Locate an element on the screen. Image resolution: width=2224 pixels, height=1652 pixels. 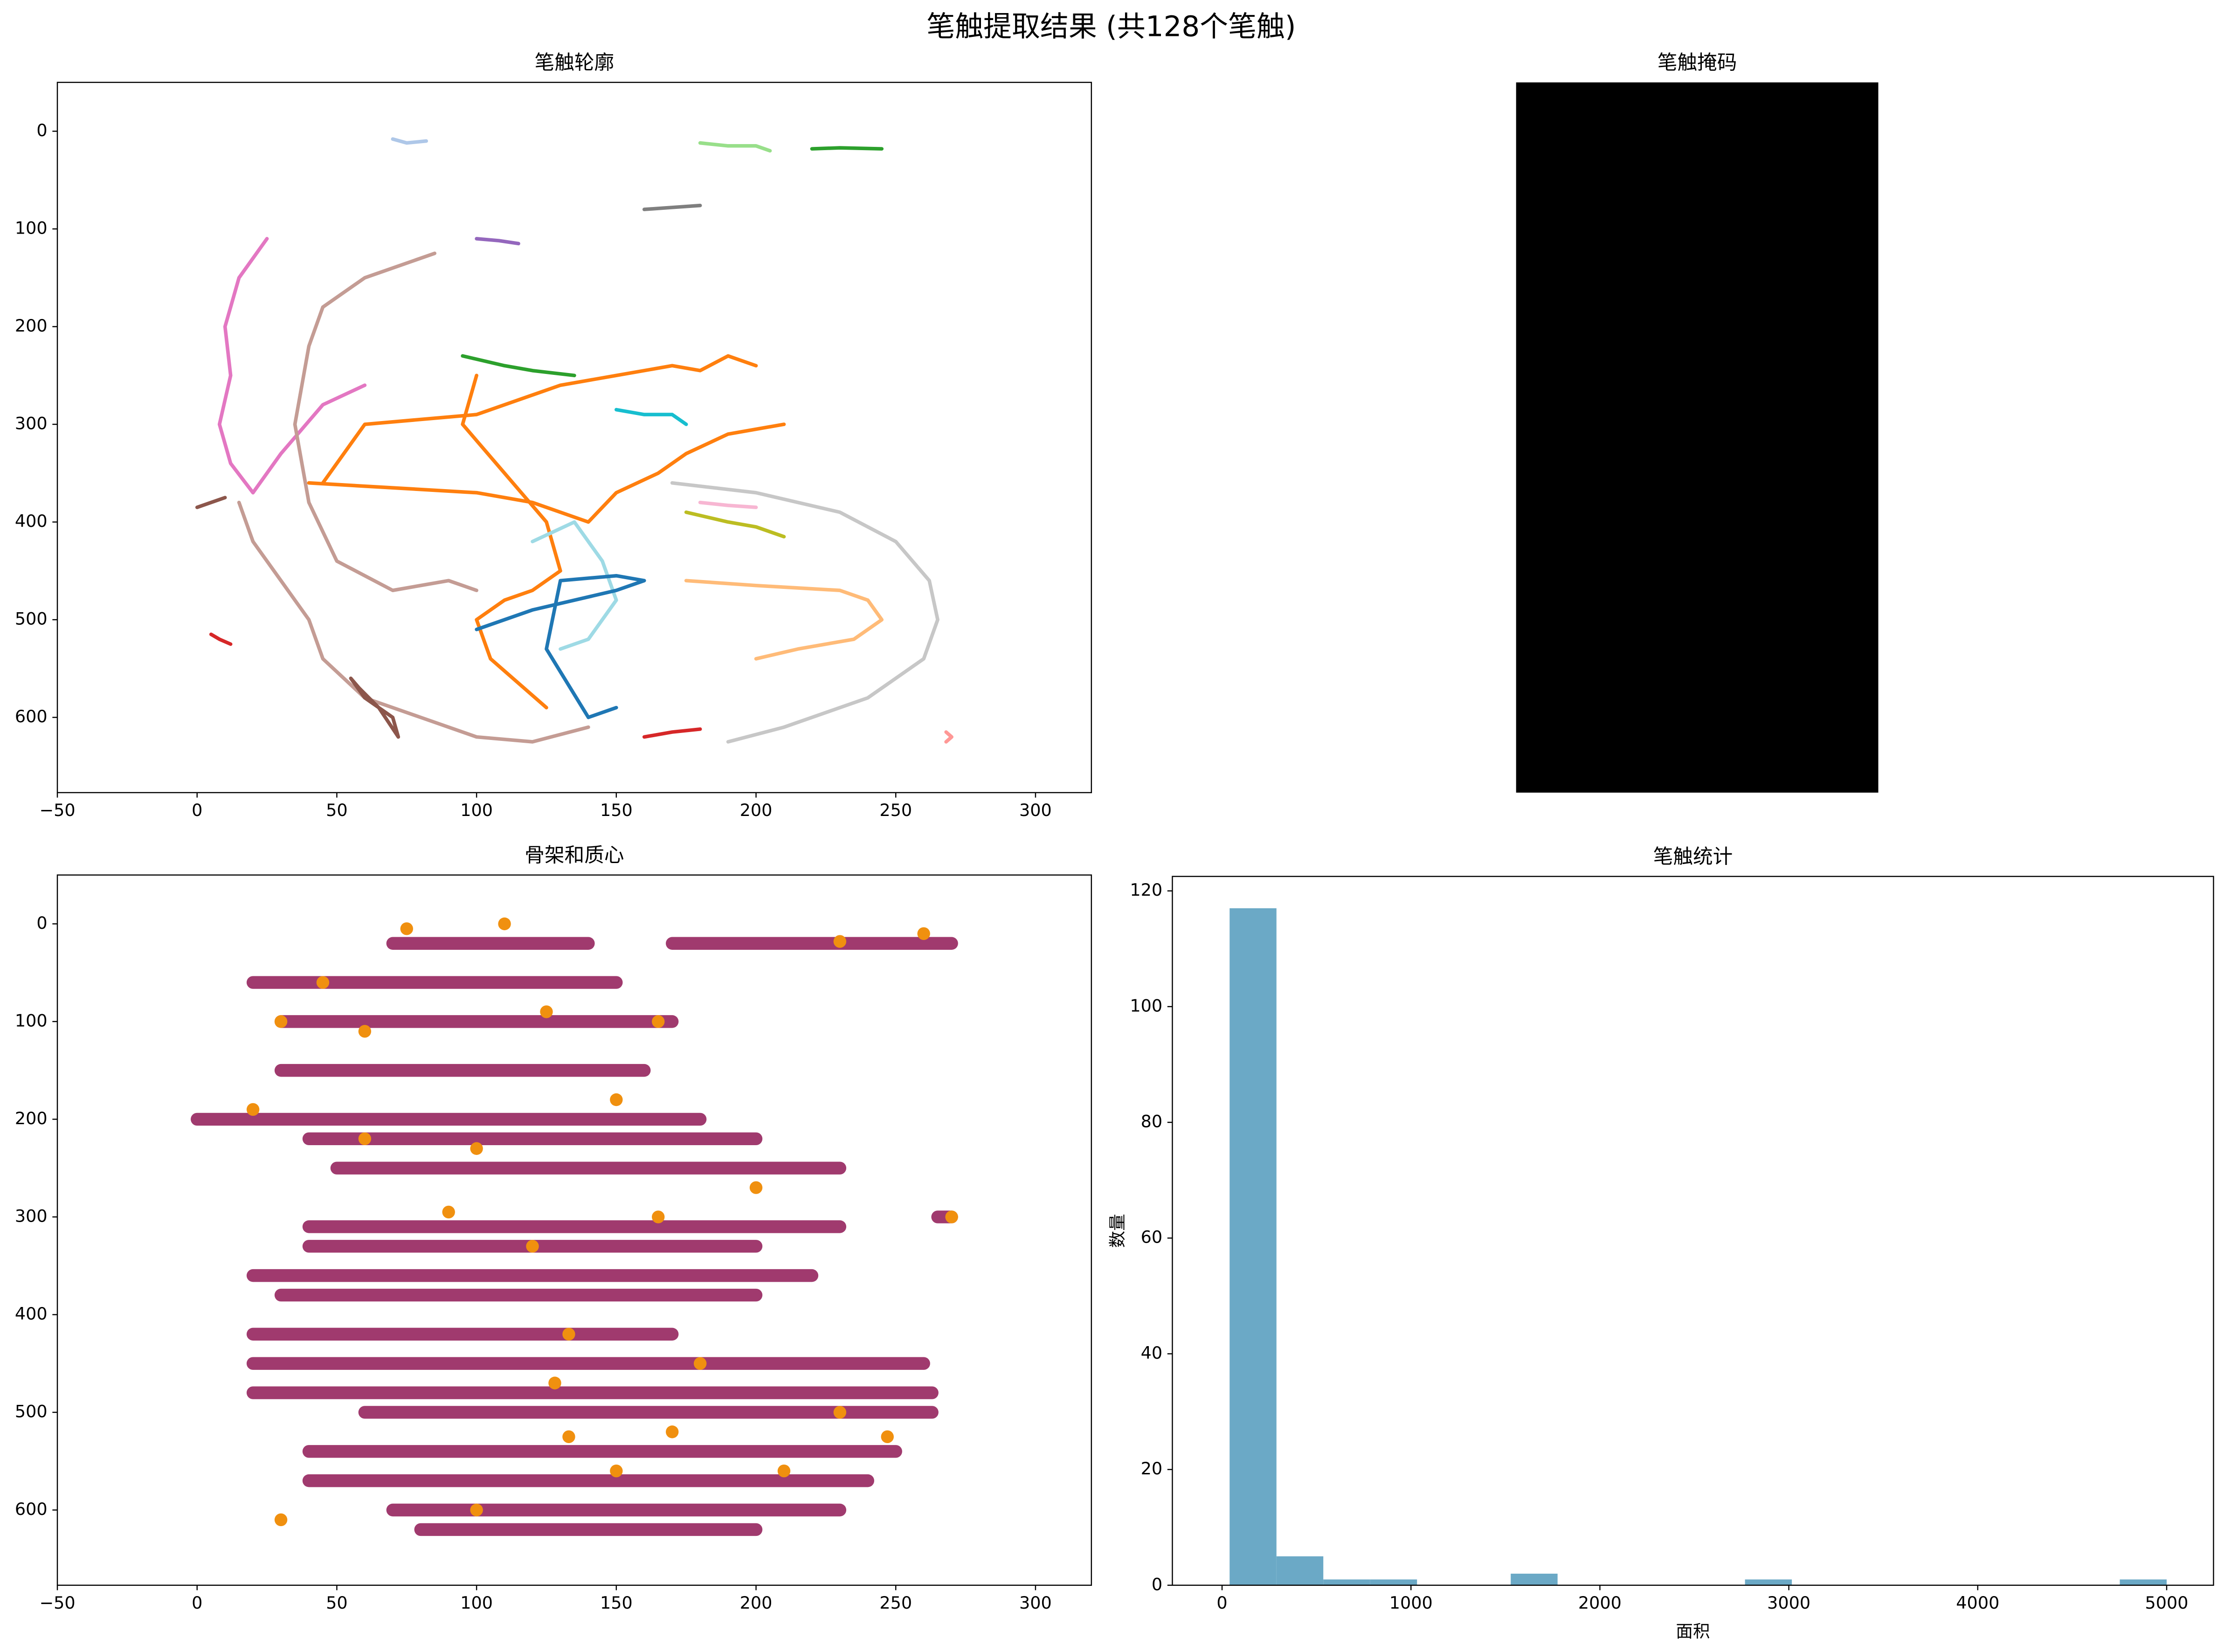
y-tick-label: 20 is located at coordinates (1152, 1468).